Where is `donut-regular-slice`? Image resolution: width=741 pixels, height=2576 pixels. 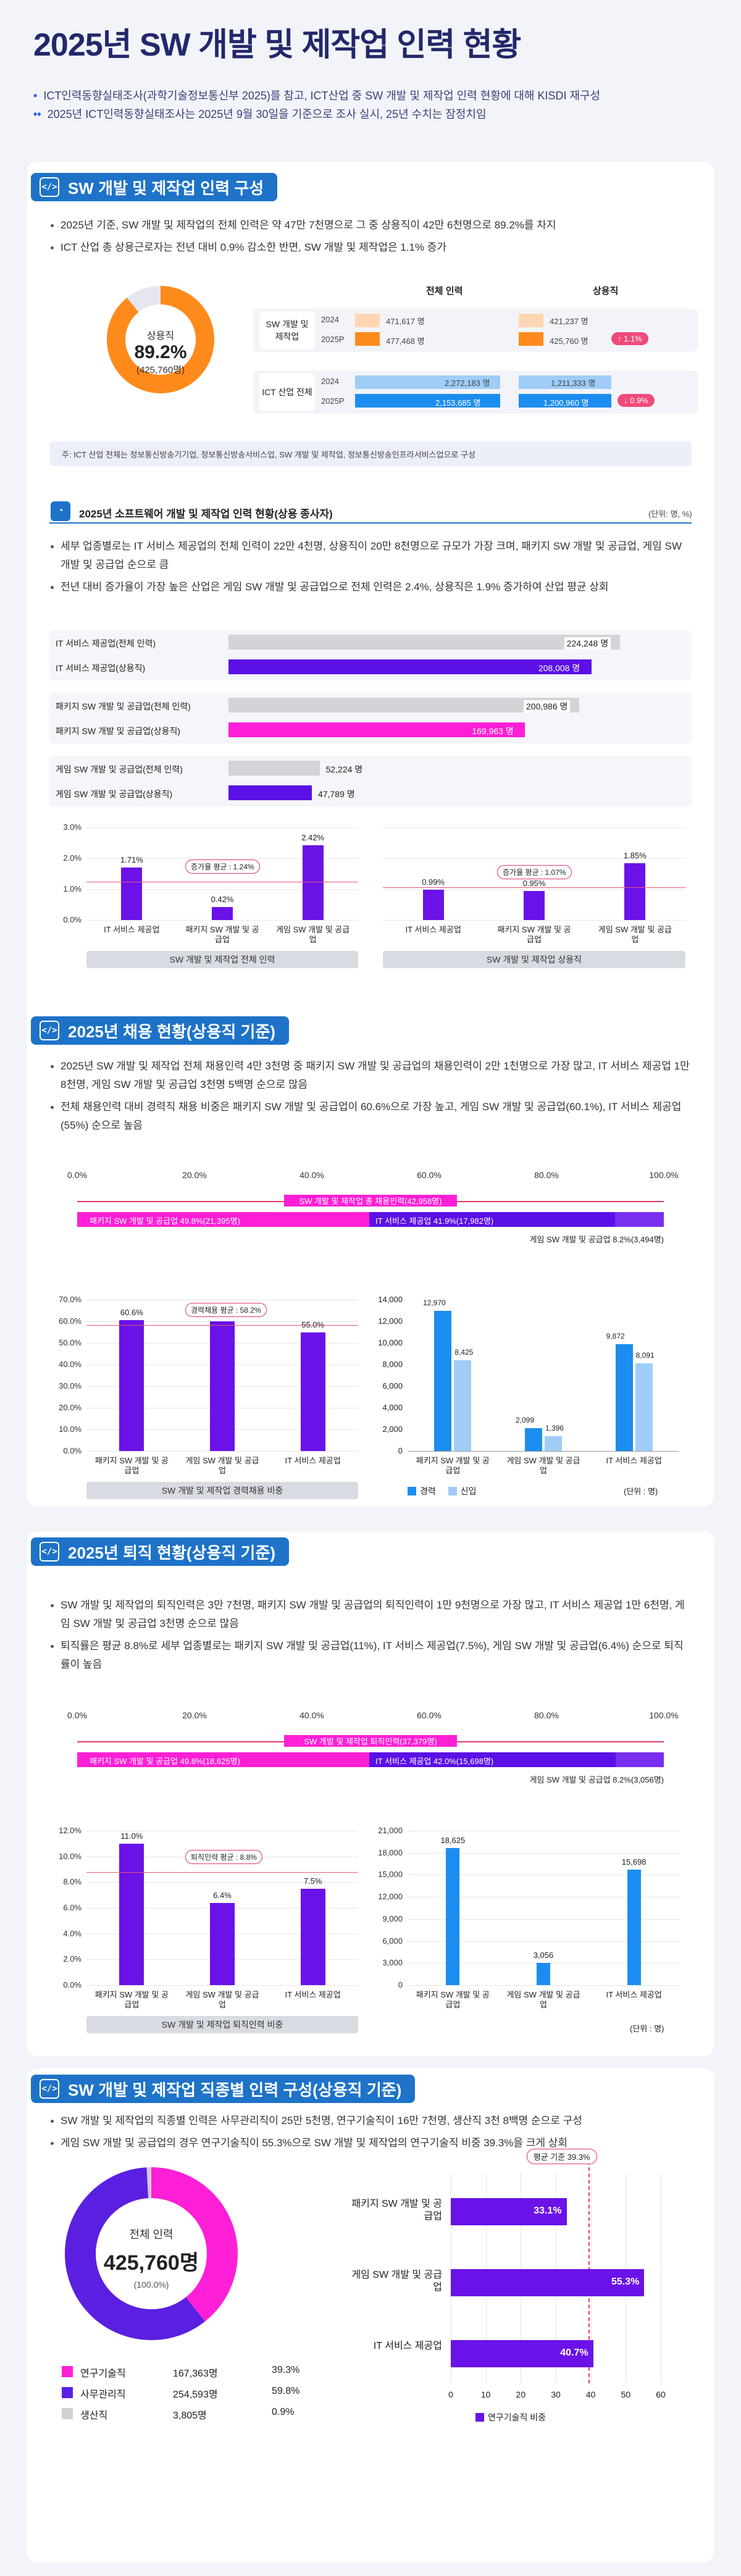 donut-regular-slice is located at coordinates (160, 339).